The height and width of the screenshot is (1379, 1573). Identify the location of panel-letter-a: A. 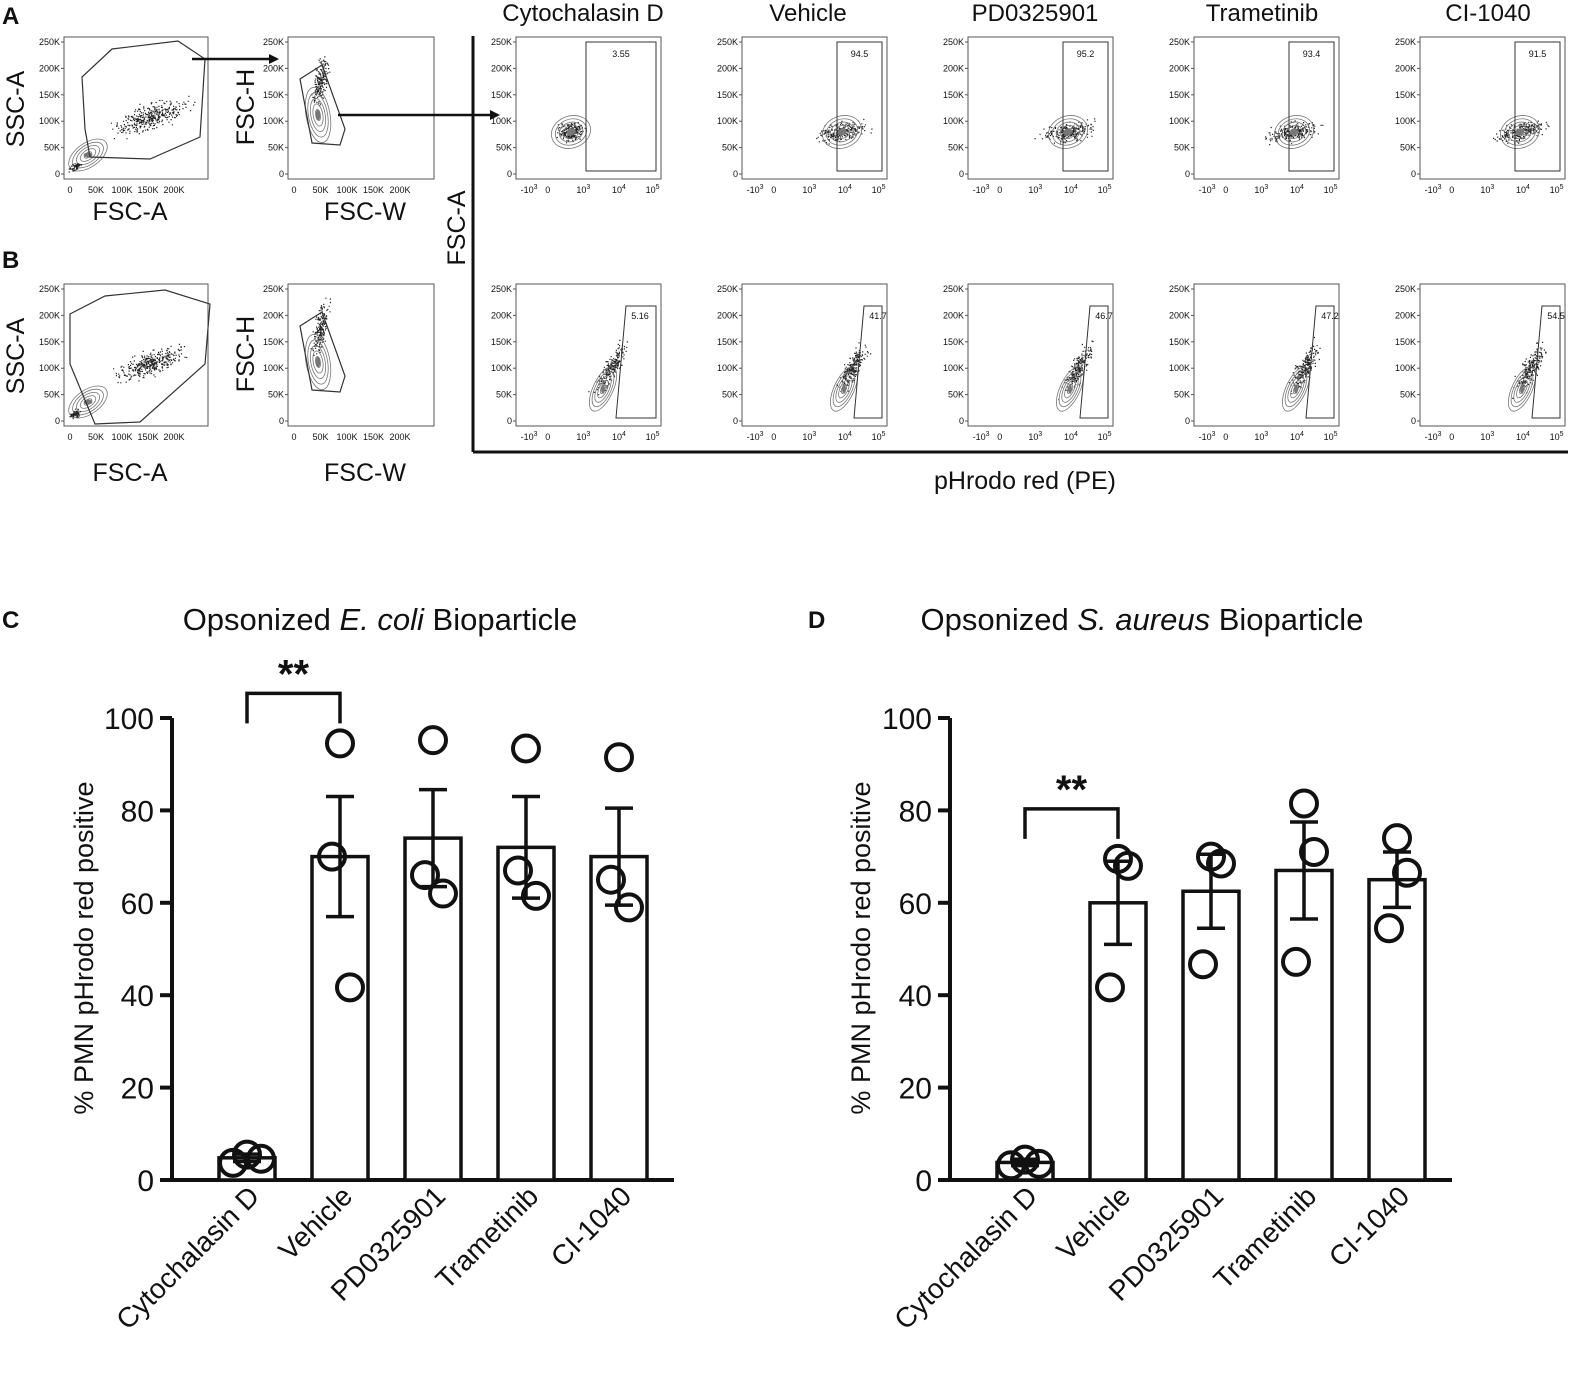
(10, 16).